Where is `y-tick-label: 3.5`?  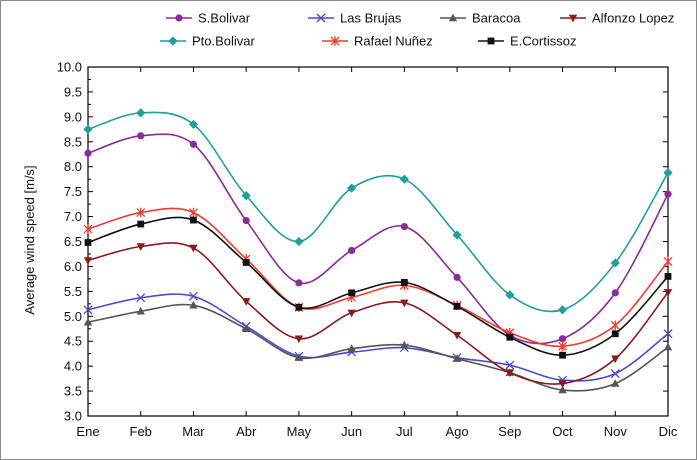 y-tick-label: 3.5 is located at coordinates (73, 391).